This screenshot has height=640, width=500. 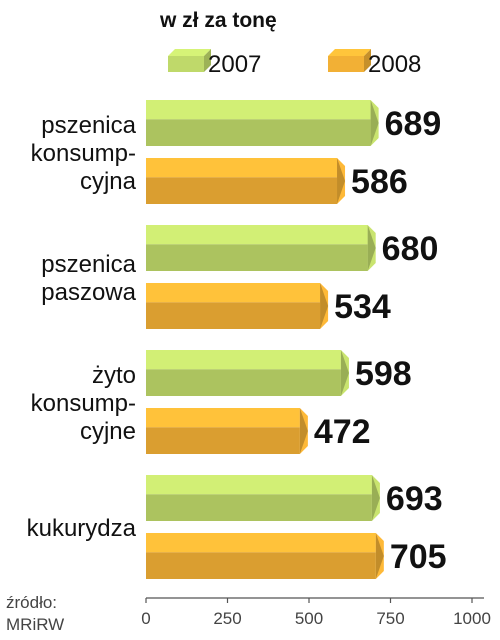 What do you see at coordinates (362, 307) in the screenshot?
I see `value-label: 534` at bounding box center [362, 307].